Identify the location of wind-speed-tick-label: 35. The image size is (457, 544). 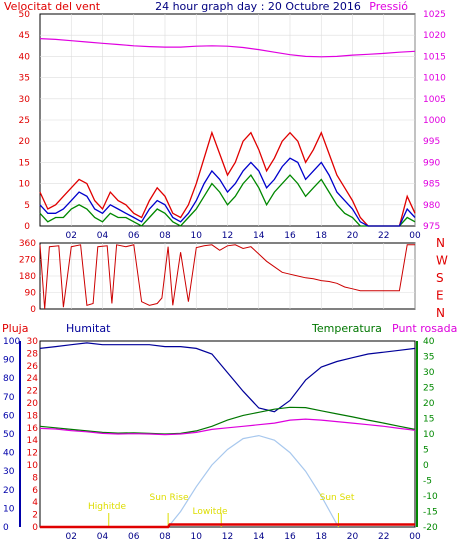
(24, 79).